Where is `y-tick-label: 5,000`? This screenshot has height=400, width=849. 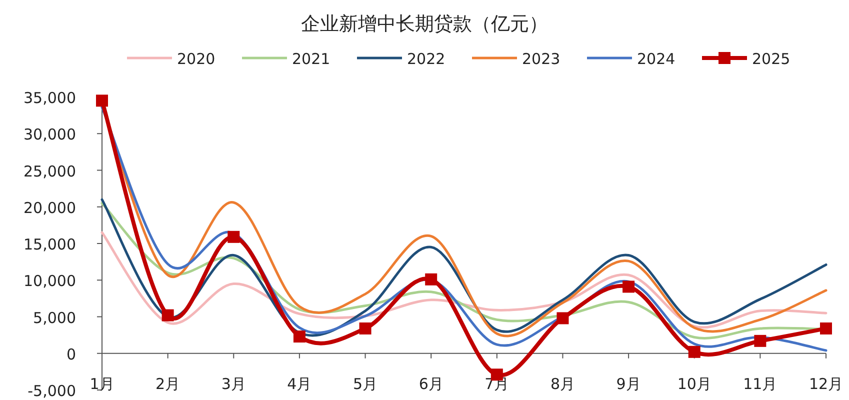
y-tick-label: 5,000 is located at coordinates (54, 317).